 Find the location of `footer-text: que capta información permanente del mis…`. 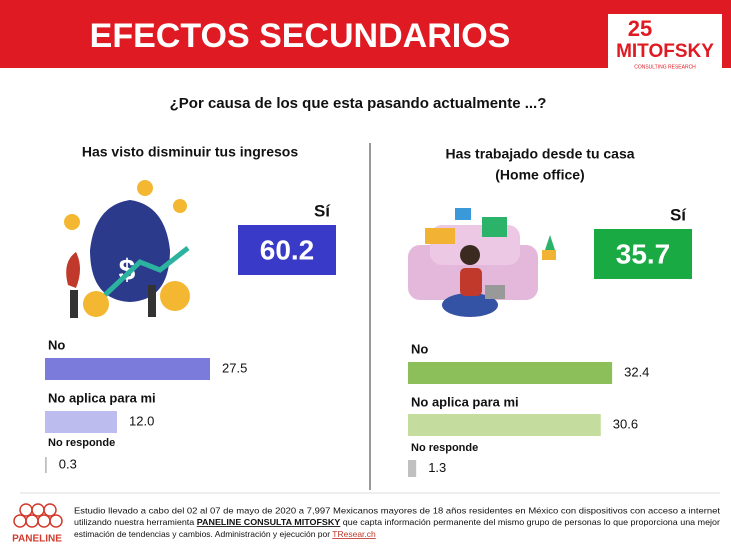

footer-text: que capta información permanente del mis… is located at coordinates (531, 522).